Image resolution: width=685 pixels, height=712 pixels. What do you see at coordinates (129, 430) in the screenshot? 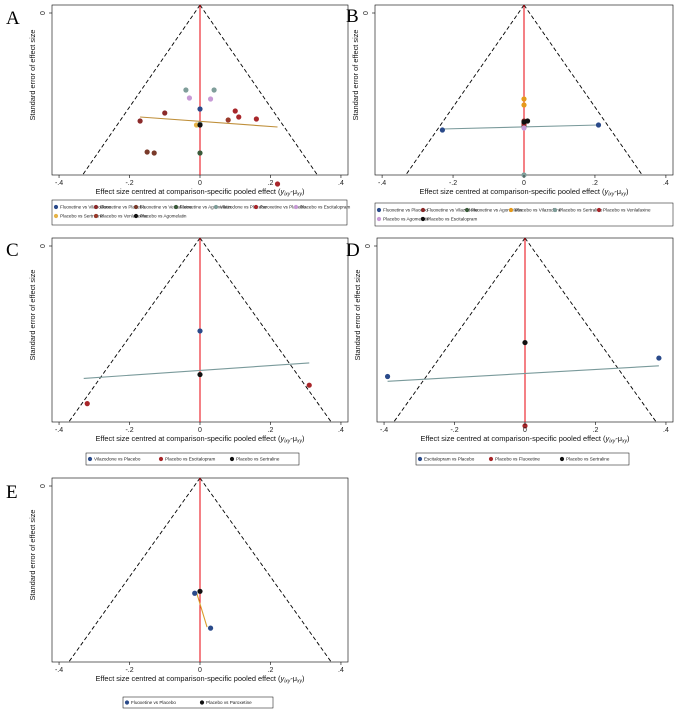
I see `panel-c-xtick-label-1: -.2` at bounding box center [129, 430].